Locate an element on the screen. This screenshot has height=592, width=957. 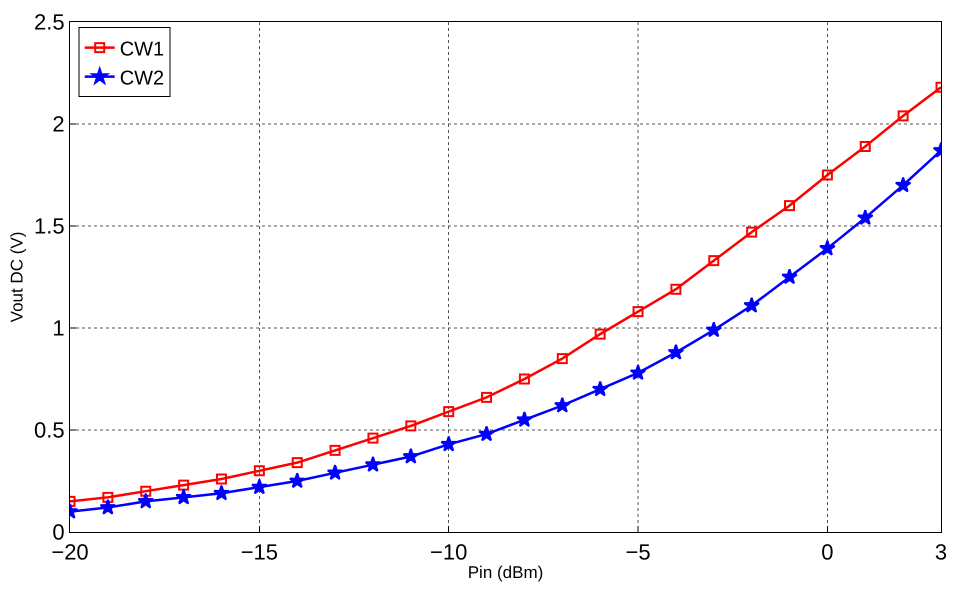
y-tick-label: 1.5 is located at coordinates (49, 226).